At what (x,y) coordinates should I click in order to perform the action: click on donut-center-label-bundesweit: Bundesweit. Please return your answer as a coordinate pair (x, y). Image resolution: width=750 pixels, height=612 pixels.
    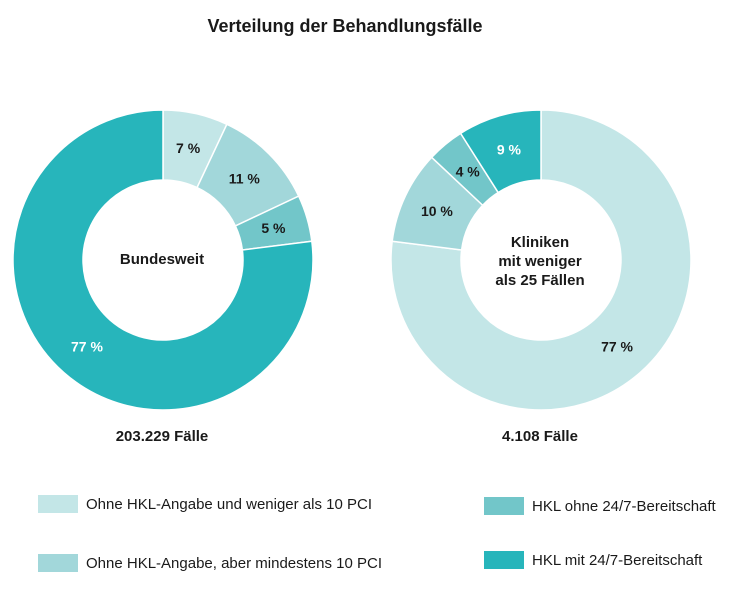
    Looking at the image, I should click on (162, 259).